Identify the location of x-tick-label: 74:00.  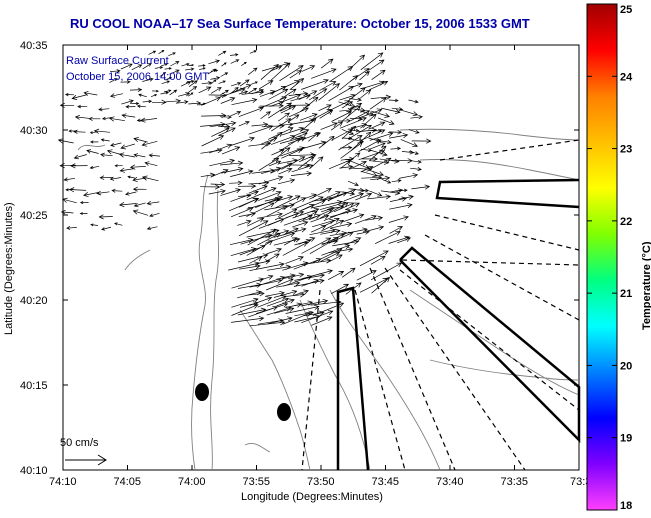
(192, 482).